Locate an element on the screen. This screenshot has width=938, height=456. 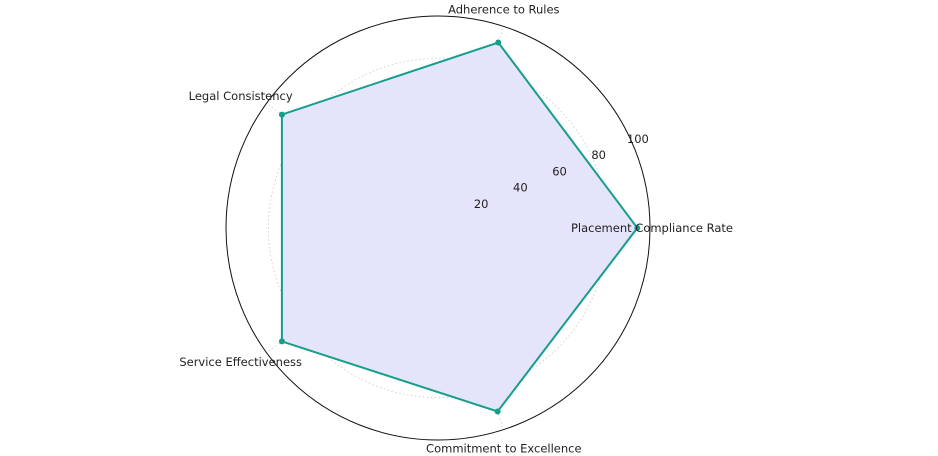
tick-label: 40 is located at coordinates (520, 188).